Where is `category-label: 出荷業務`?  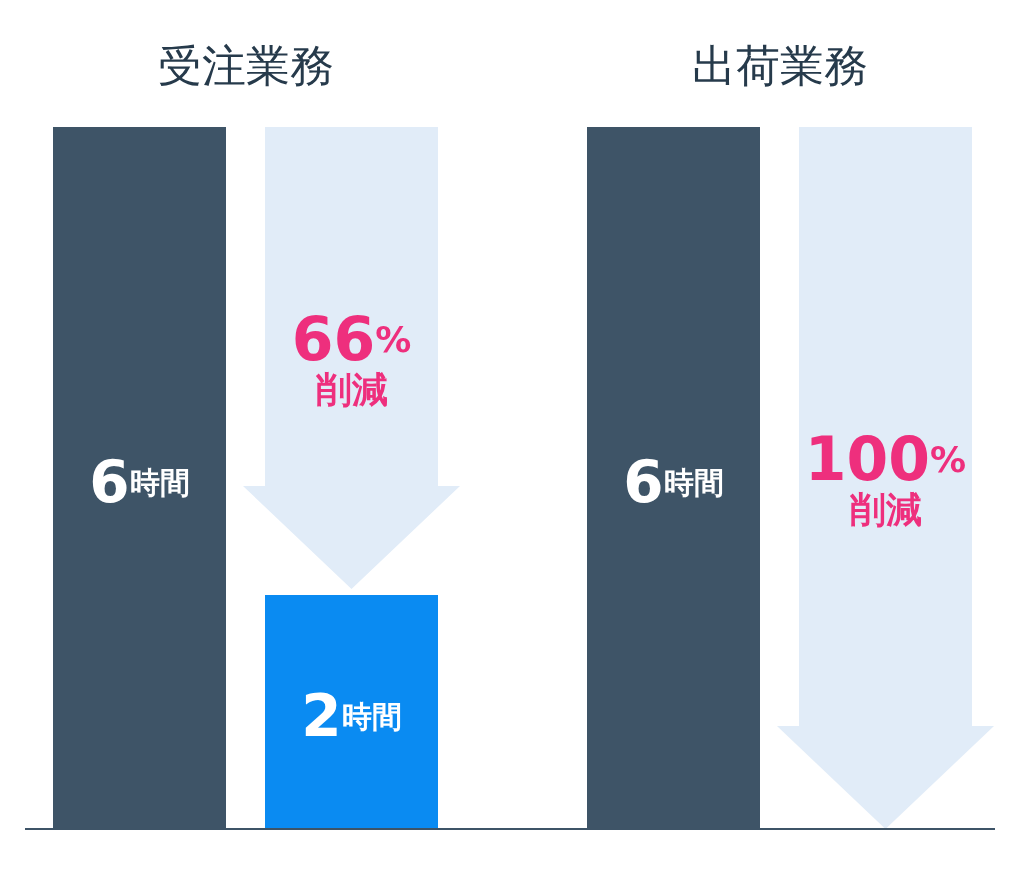 category-label: 出荷業務 is located at coordinates (779, 65).